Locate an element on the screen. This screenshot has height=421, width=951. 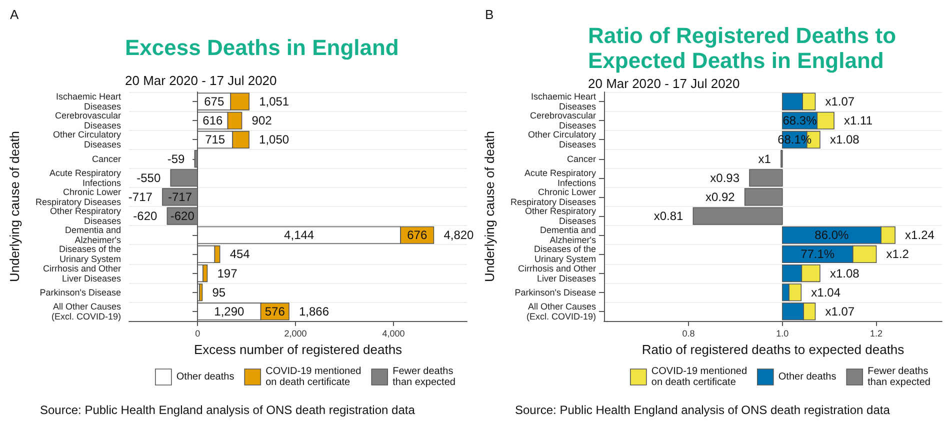
total-label: 902 is located at coordinates (262, 121).